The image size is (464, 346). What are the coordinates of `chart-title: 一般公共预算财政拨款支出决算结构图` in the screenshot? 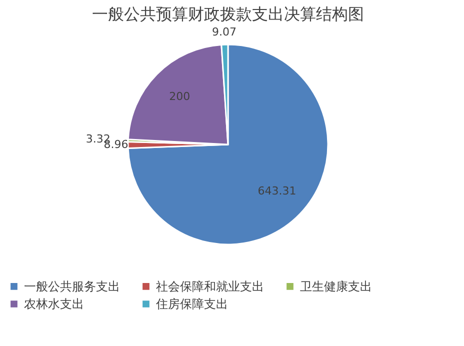 It's located at (228, 14).